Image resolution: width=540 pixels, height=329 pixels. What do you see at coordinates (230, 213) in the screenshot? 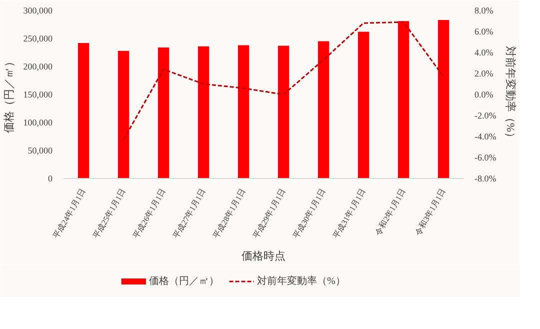
I see `x-tick-label: 平成28年1月1日` at bounding box center [230, 213].